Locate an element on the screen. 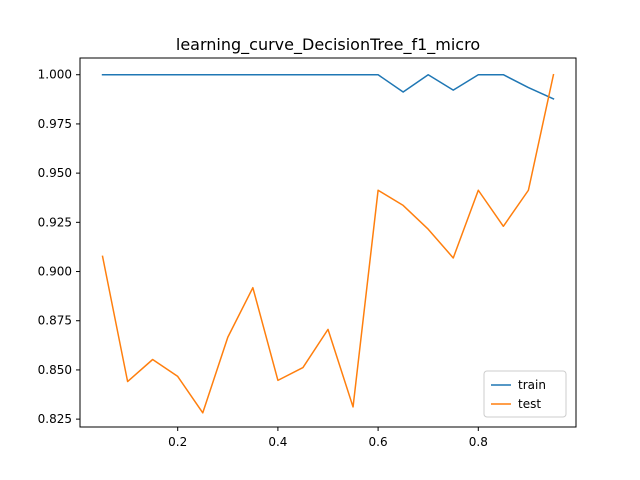 The height and width of the screenshot is (480, 640). legend-label-test: test is located at coordinates (529, 404).